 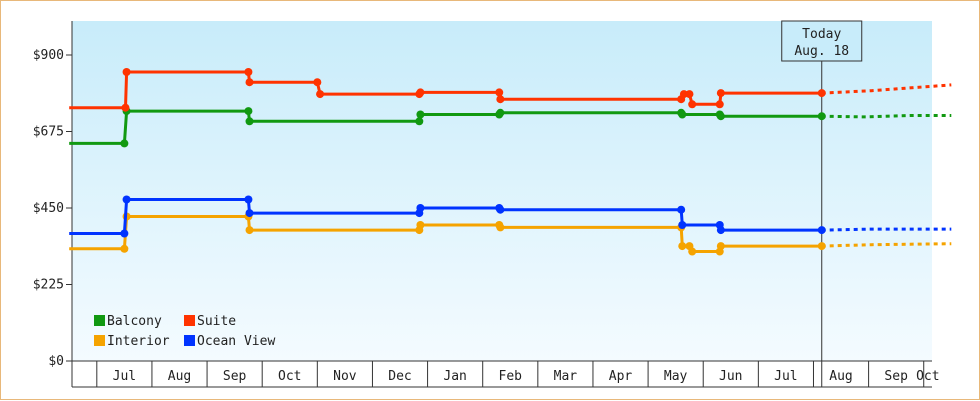 I want to click on x-tick-label: Mar, so click(x=566, y=376).